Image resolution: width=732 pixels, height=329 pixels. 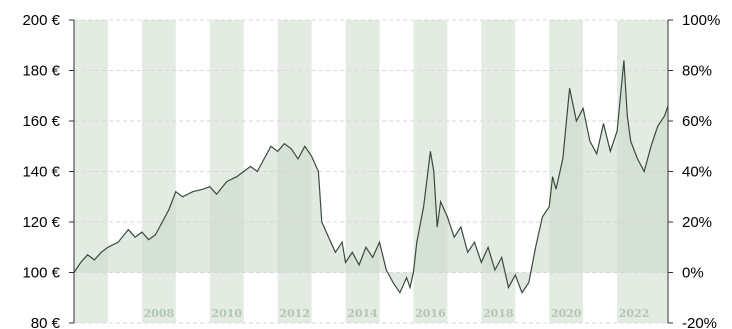 What do you see at coordinates (41, 20) in the screenshot?
I see `left-tick-label: 200 €` at bounding box center [41, 20].